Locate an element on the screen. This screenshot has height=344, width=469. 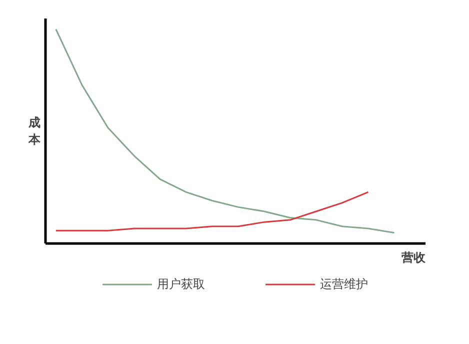
legend-label: 运营维护 is located at coordinates (344, 284).